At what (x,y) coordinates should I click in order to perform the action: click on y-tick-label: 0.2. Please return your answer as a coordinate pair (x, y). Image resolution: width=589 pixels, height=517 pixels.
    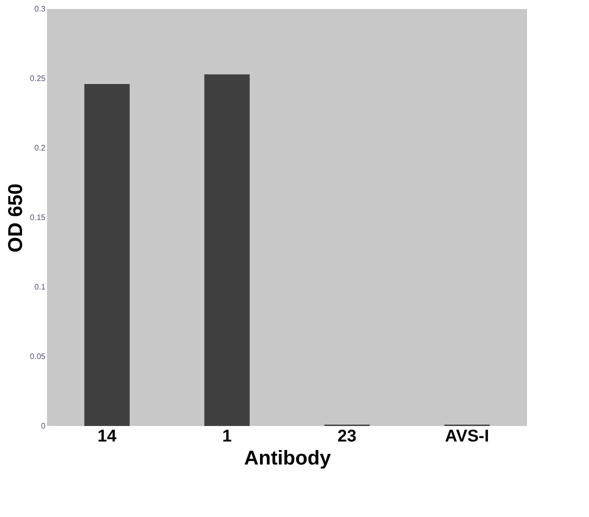
    Looking at the image, I should click on (40, 148).